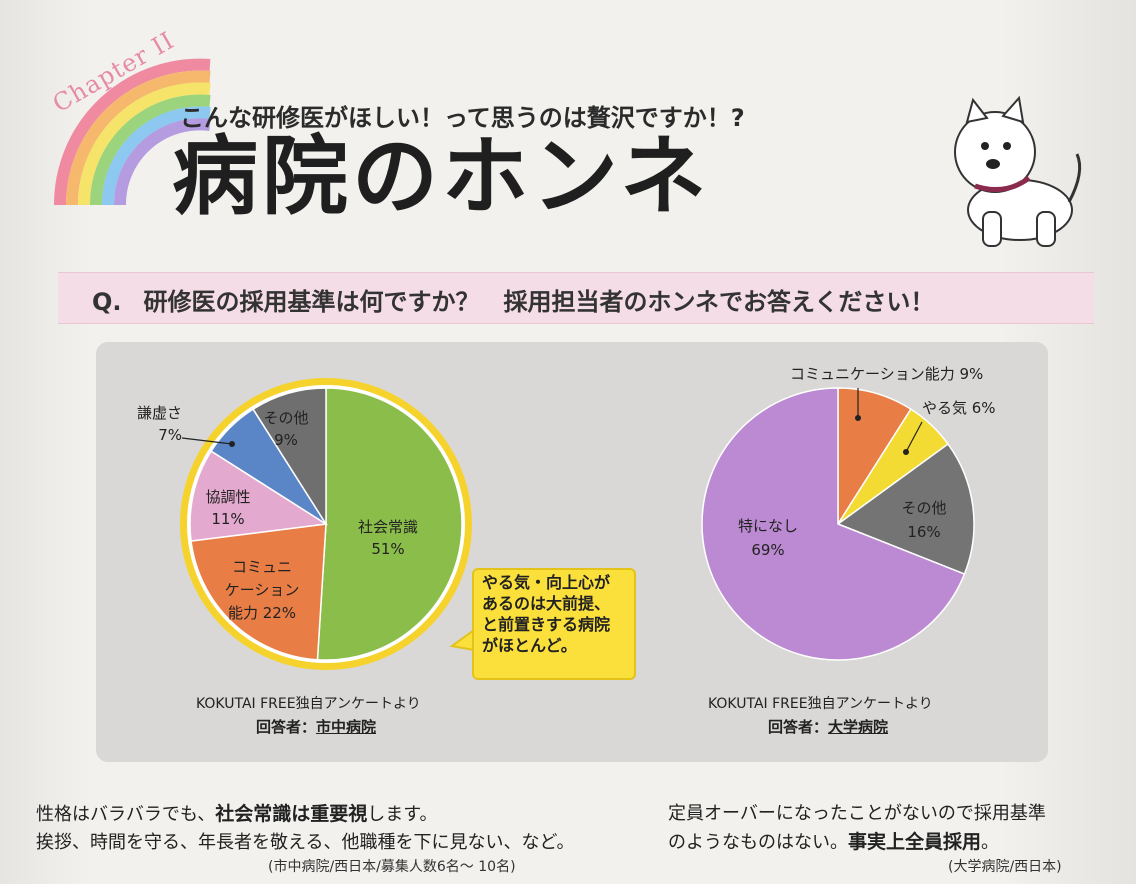  Describe the element at coordinates (923, 520) in the screenshot. I see `pie-slice-label: その他 16%` at that location.